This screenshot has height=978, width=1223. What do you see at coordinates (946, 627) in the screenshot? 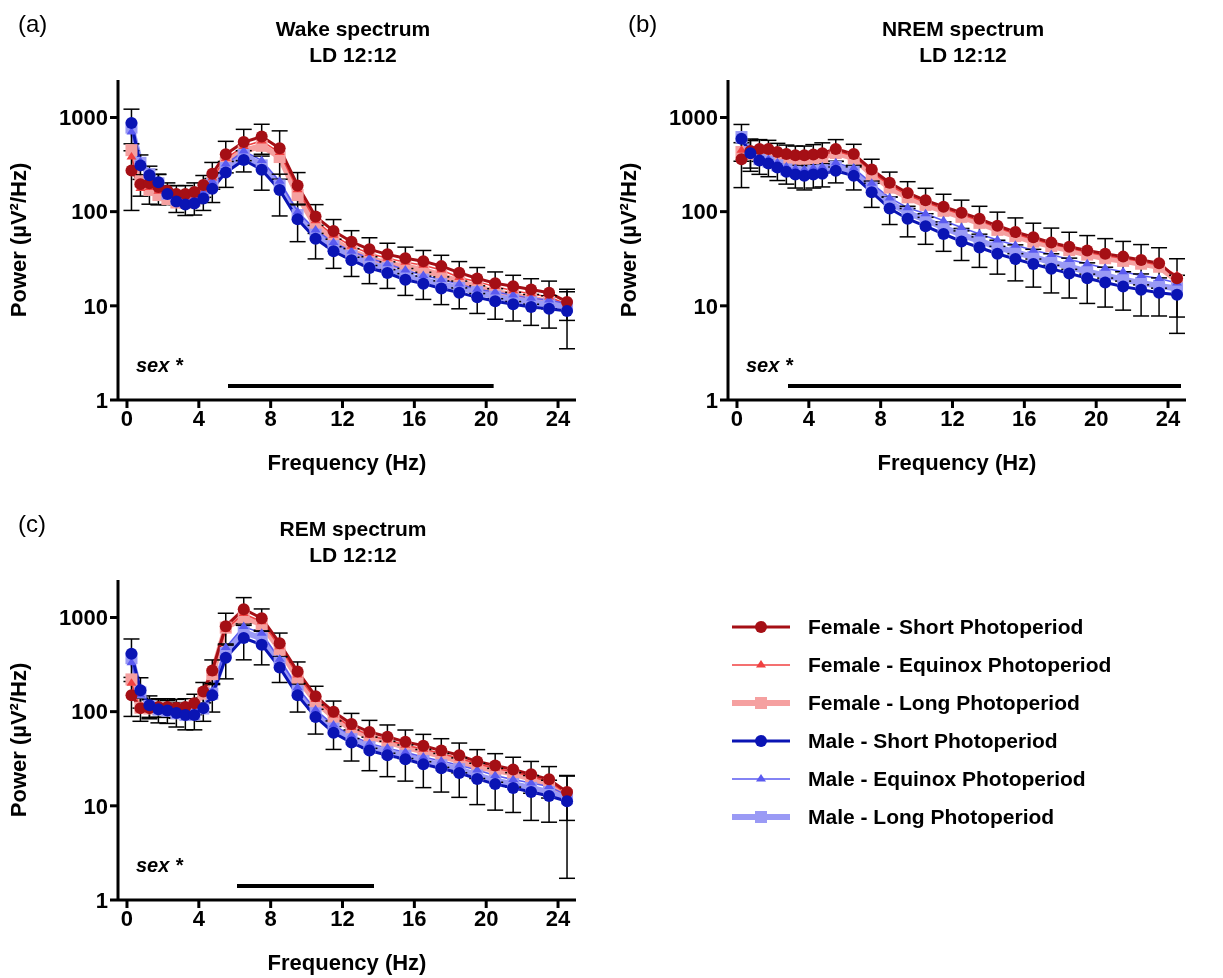
I see `legend-label: Female - Short Photoperiod` at bounding box center [946, 627].